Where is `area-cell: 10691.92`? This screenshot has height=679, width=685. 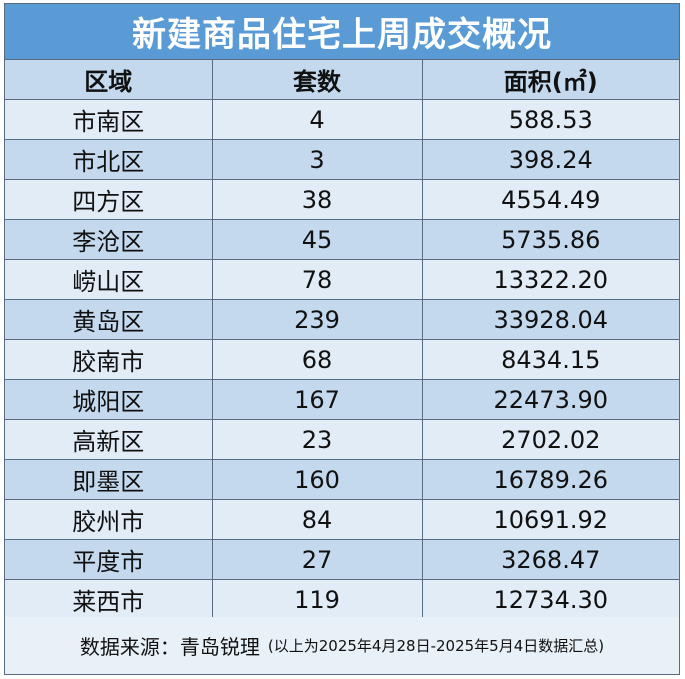
area-cell: 10691.92 is located at coordinates (550, 519).